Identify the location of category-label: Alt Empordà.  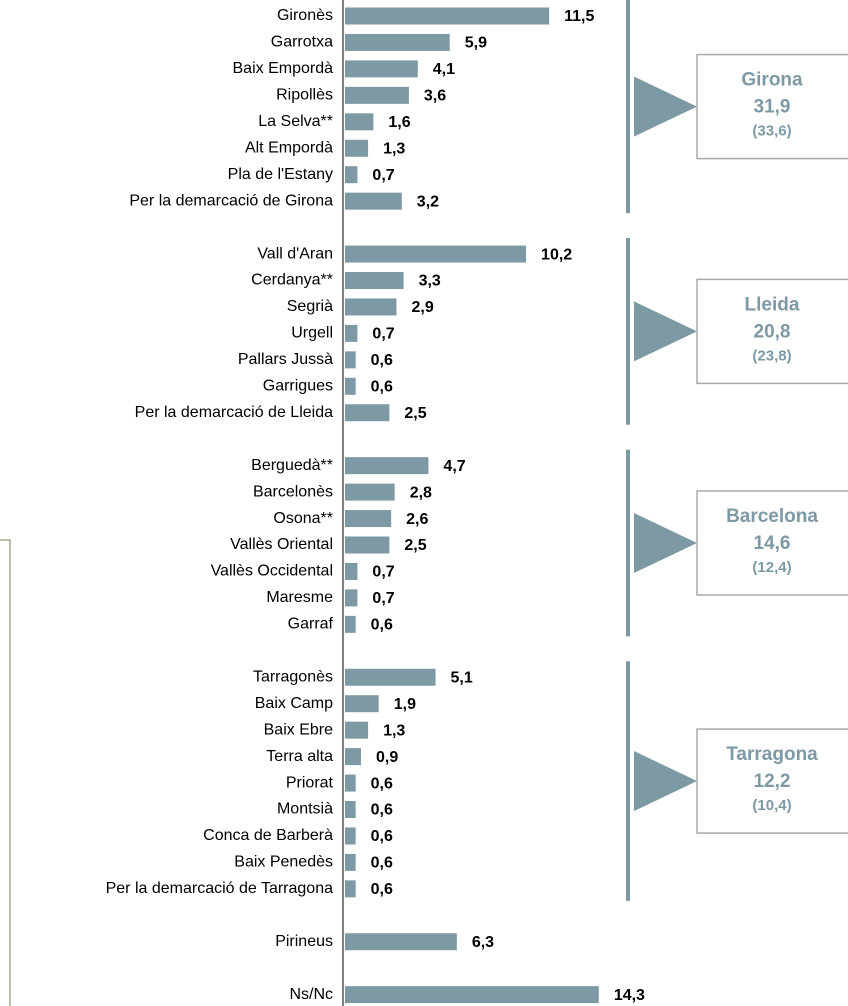
(289, 147).